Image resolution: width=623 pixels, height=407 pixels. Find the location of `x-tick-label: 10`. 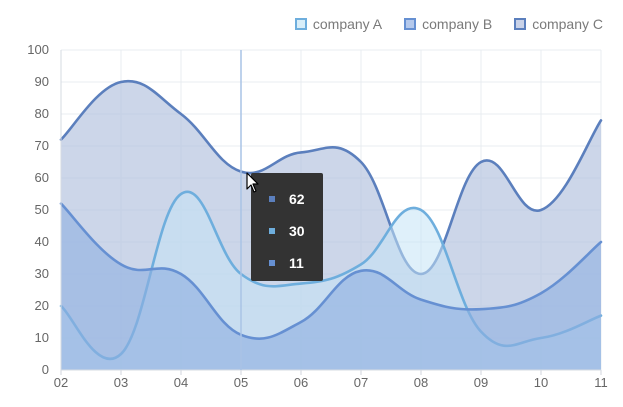

x-tick-label: 10 is located at coordinates (541, 382).